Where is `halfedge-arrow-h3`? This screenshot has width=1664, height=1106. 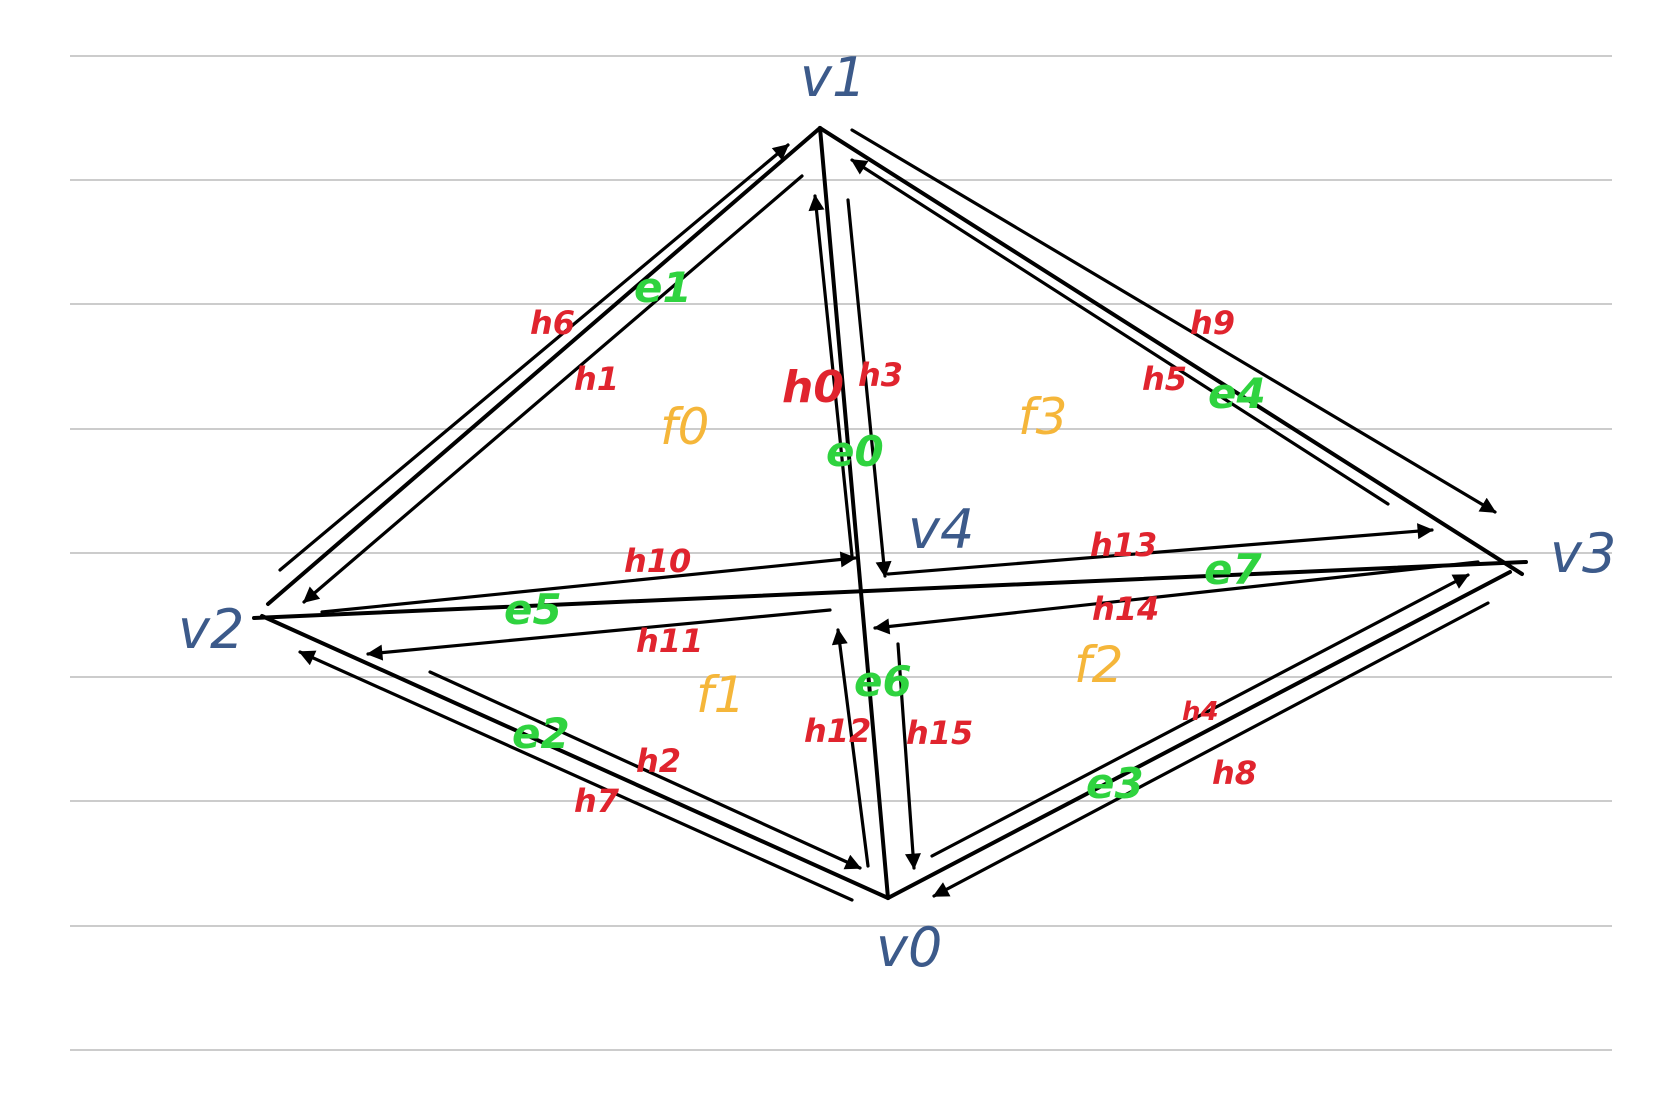 halfedge-arrow-h3 is located at coordinates (869, 388).